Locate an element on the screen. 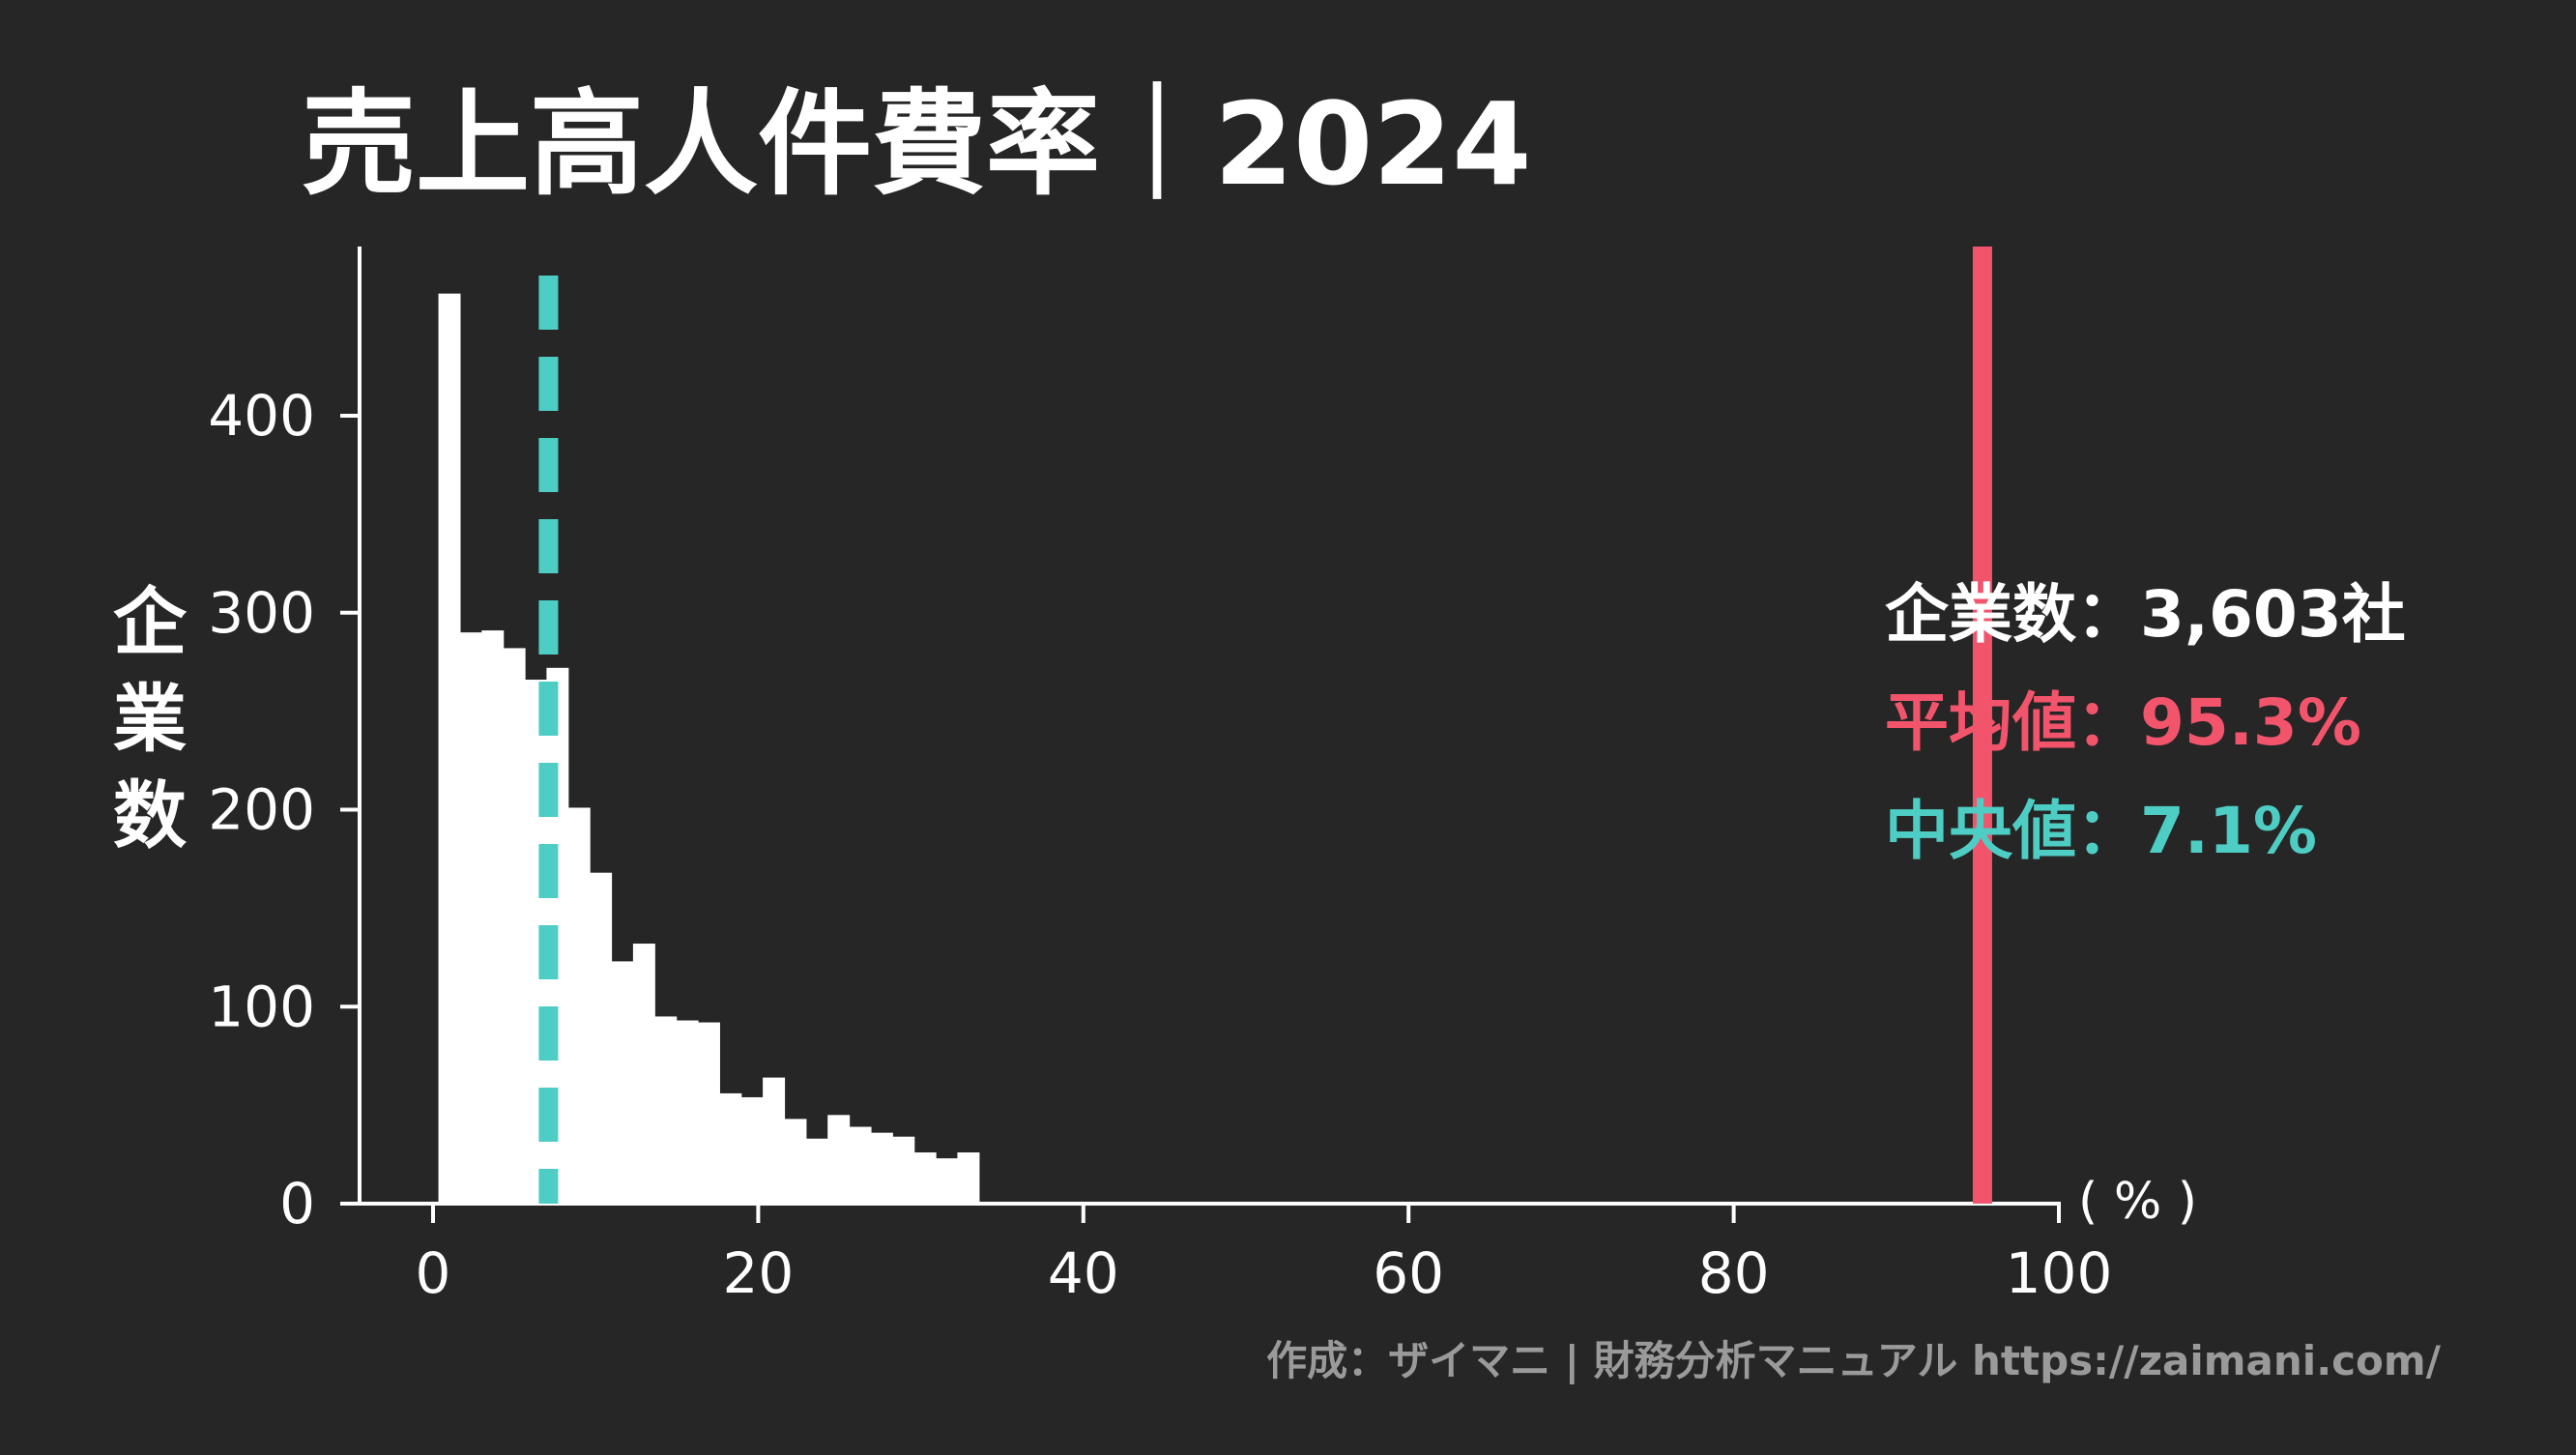 The width and height of the screenshot is (2576, 1455). stats-annotation: 企業数：3,603社 平均値：95.3% 中央値：7.1% is located at coordinates (2145, 723).